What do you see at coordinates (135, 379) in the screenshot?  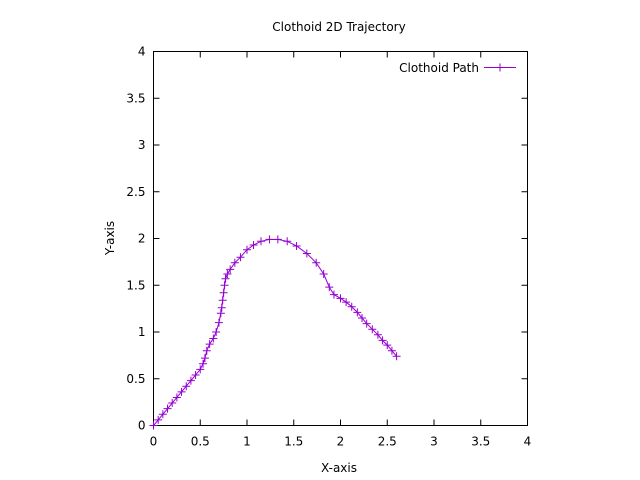 I see `y-tick-label: 0.5` at bounding box center [135, 379].